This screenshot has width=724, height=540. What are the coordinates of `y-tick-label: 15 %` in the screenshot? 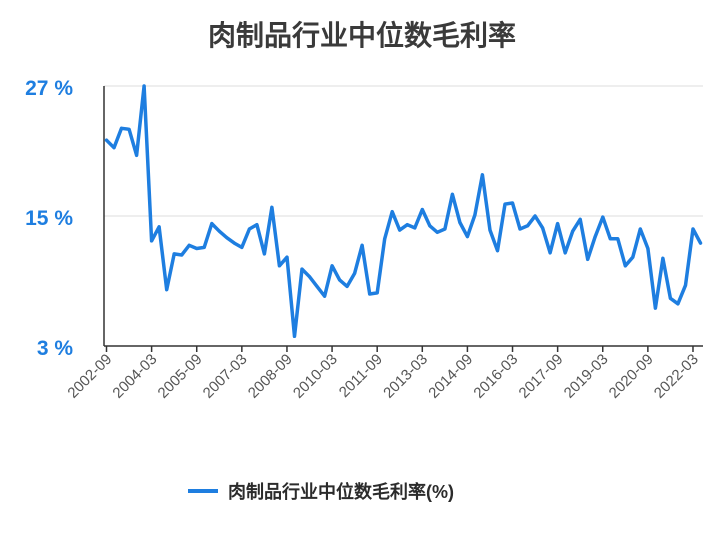 It's located at (49, 218).